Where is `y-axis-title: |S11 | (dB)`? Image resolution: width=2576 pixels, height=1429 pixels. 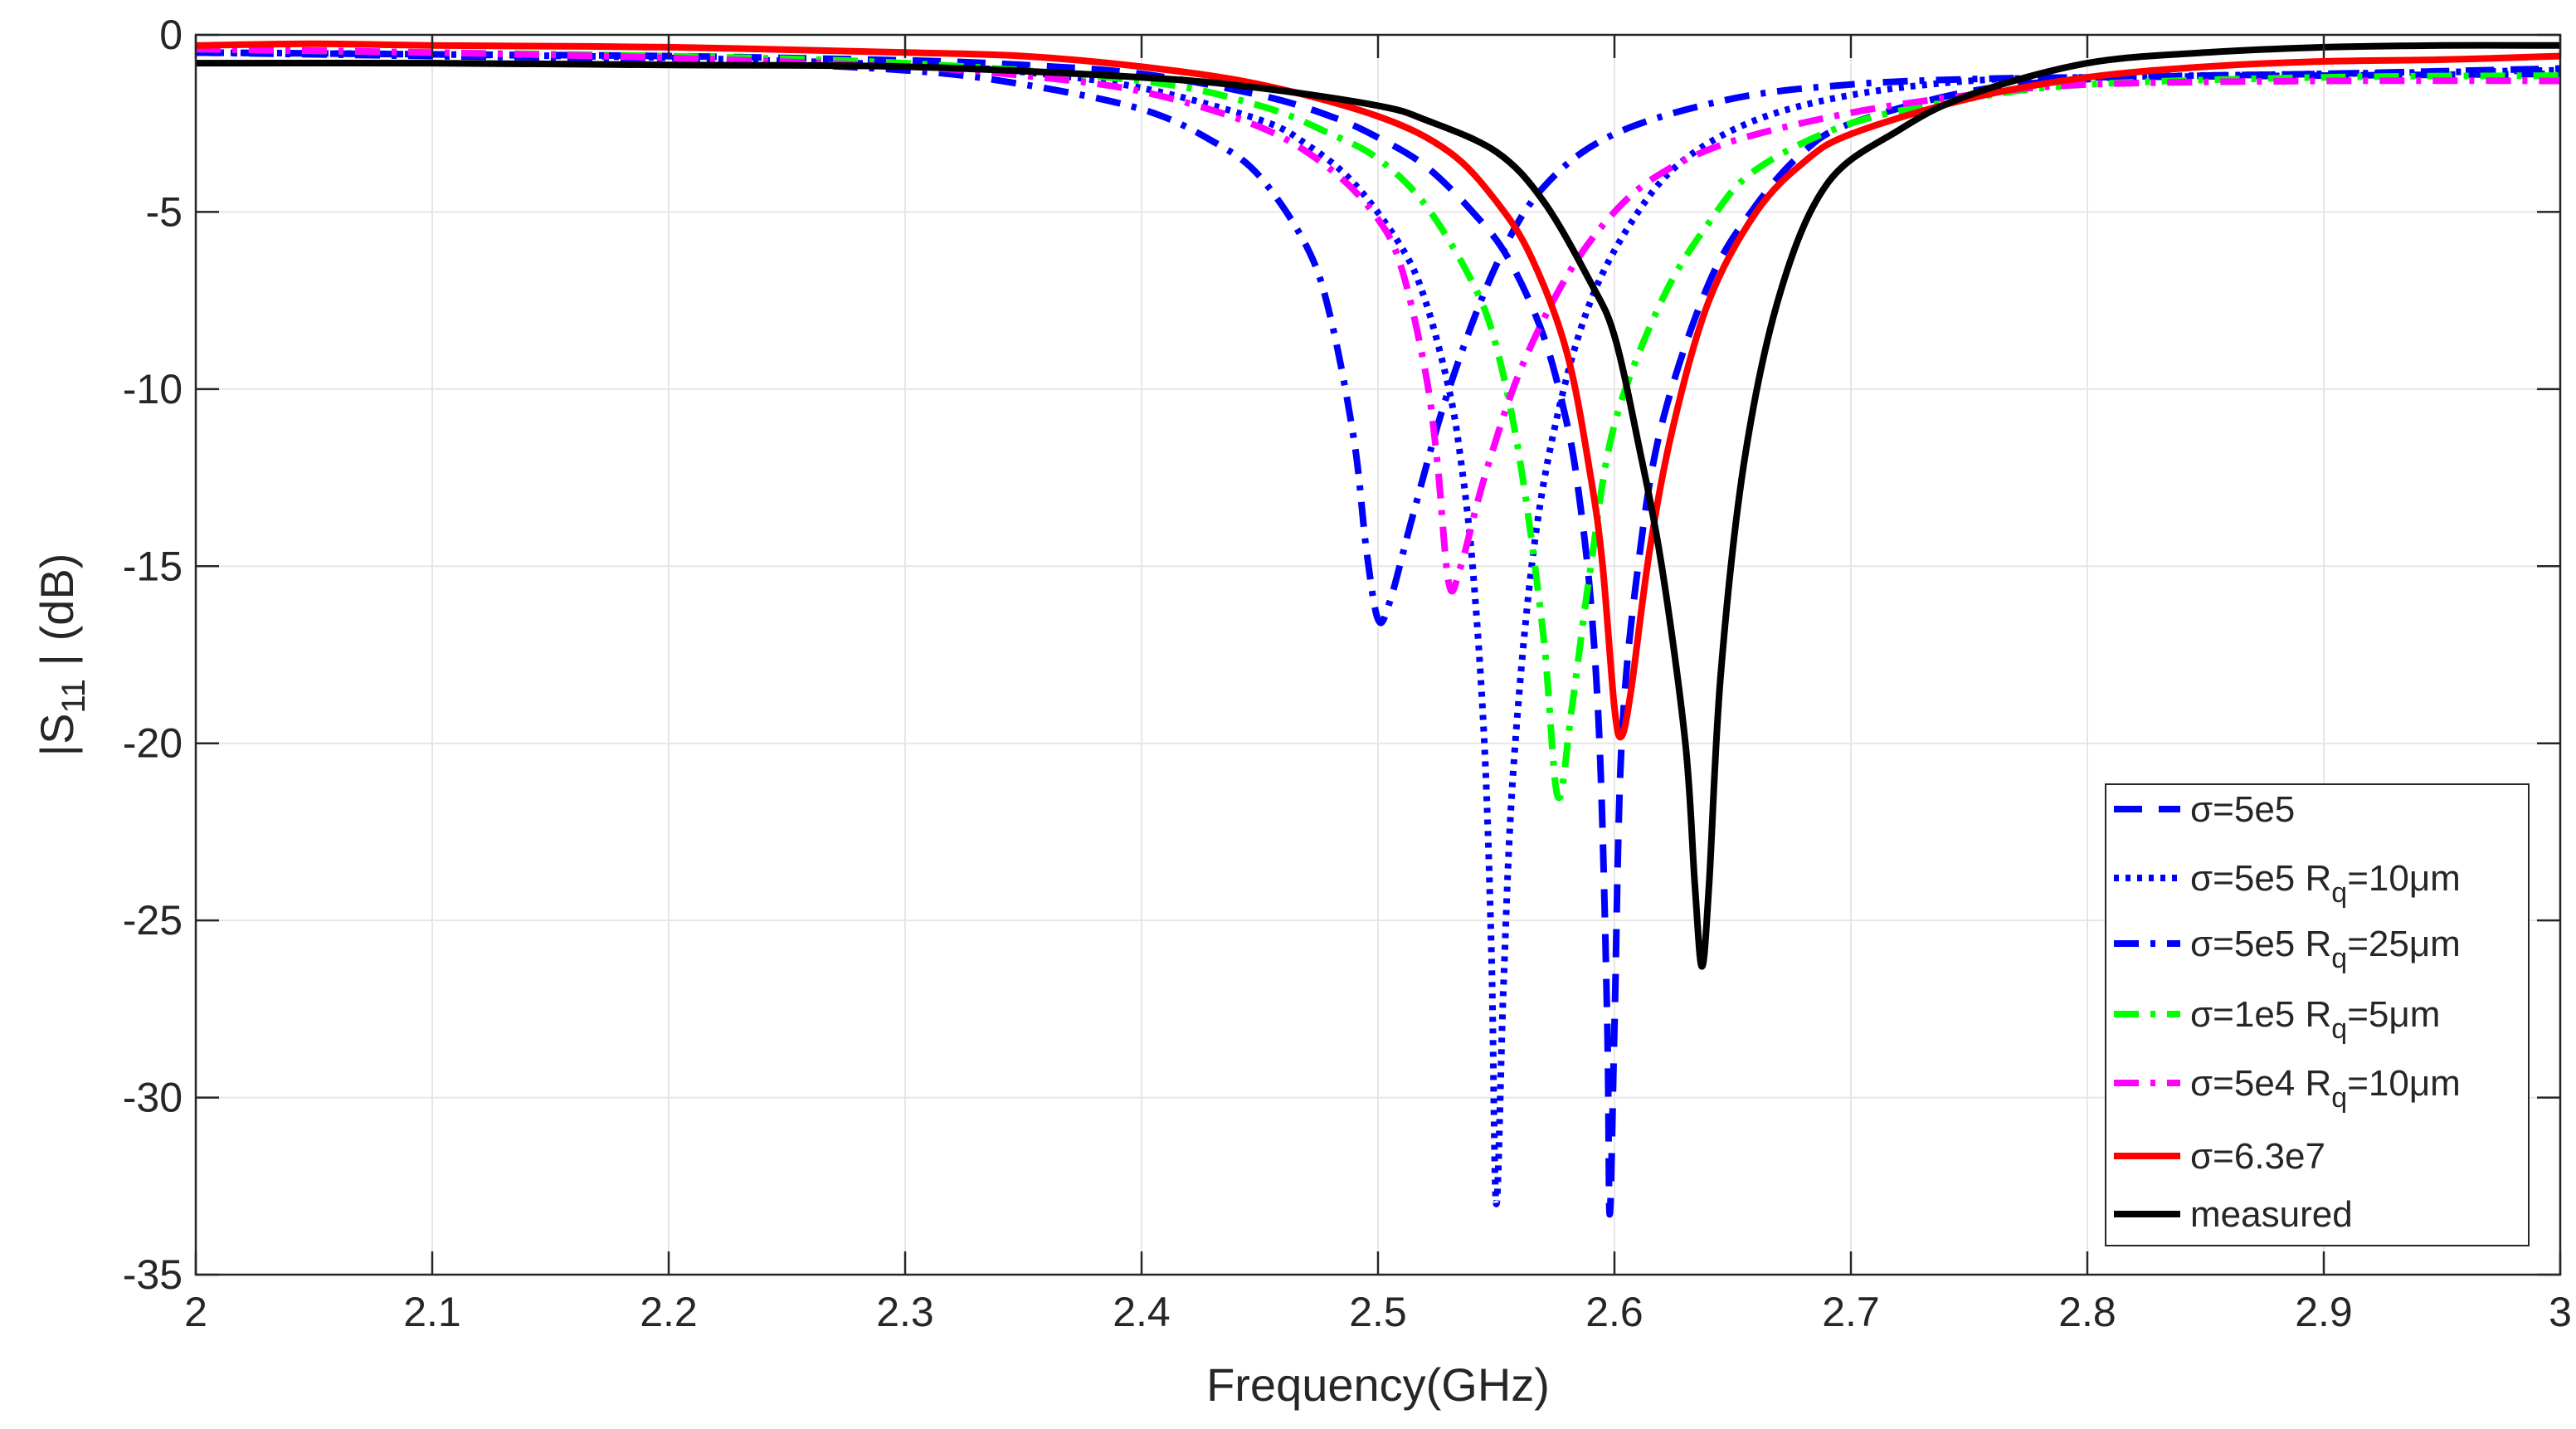 y-axis-title: |S11 | (dB) is located at coordinates (61, 655).